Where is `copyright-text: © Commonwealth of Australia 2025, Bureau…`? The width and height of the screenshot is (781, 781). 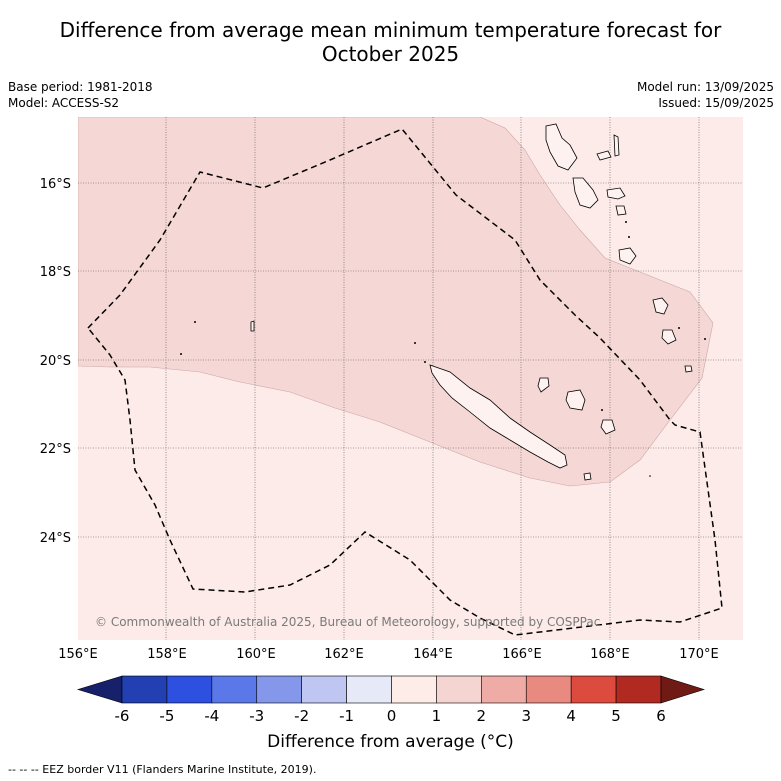
copyright-text: © Commonwealth of Australia 2025, Bureau… is located at coordinates (347, 622).